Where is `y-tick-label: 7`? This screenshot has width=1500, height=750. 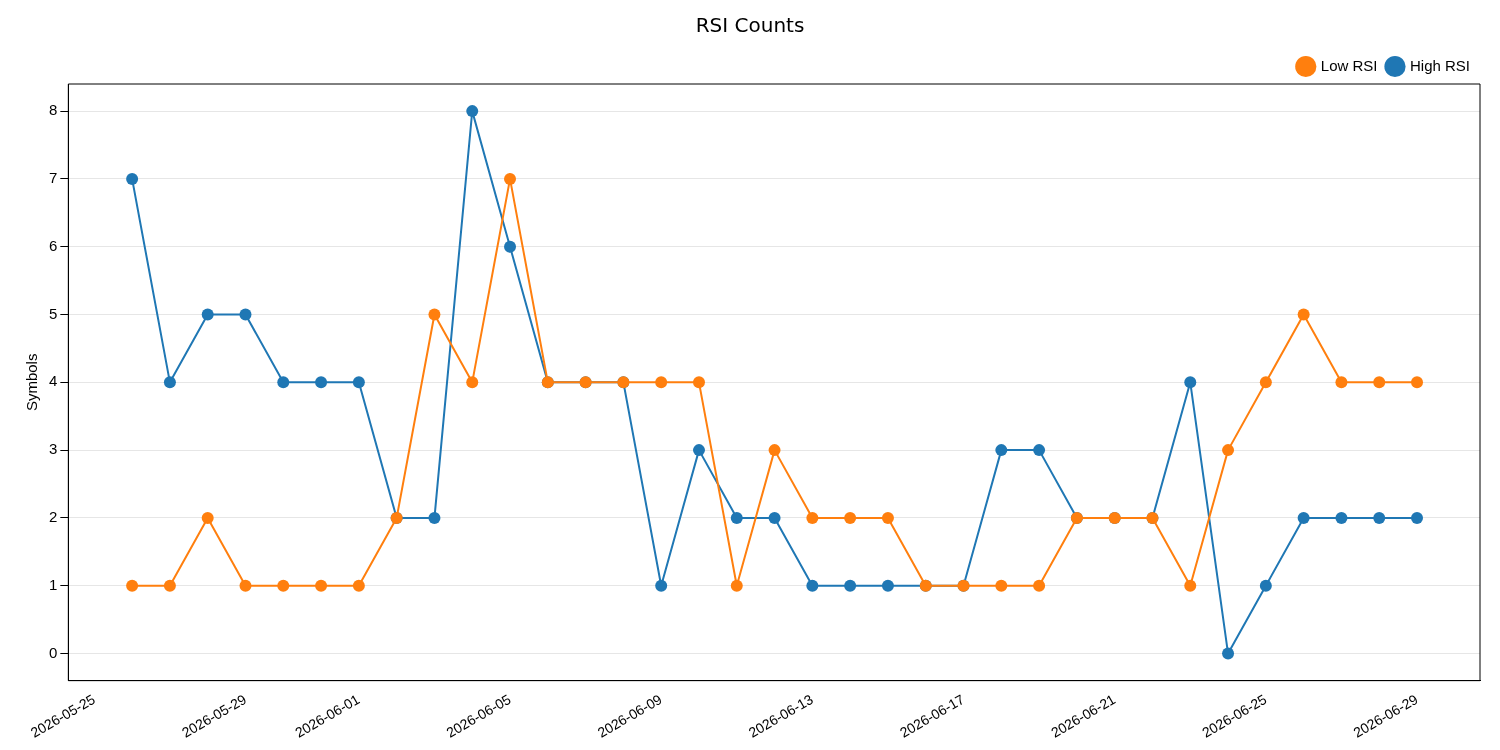 y-tick-label: 7 is located at coordinates (53, 178).